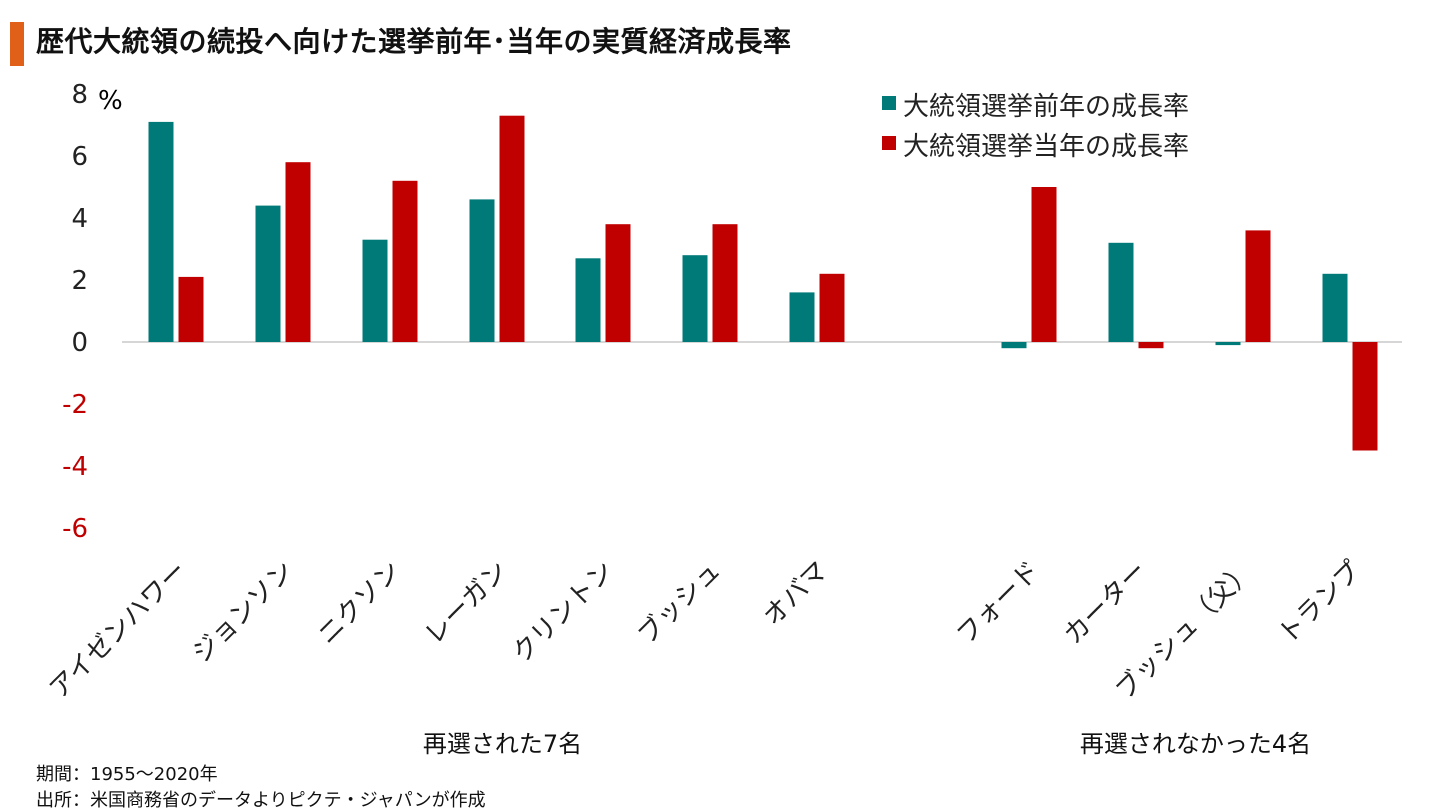  What do you see at coordinates (243, 612) in the screenshot?
I see `category-label: ジョンソン` at bounding box center [243, 612].